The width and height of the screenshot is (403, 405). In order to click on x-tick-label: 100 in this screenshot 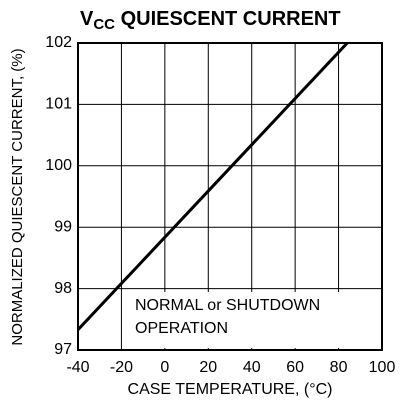, I will do `click(382, 367)`.